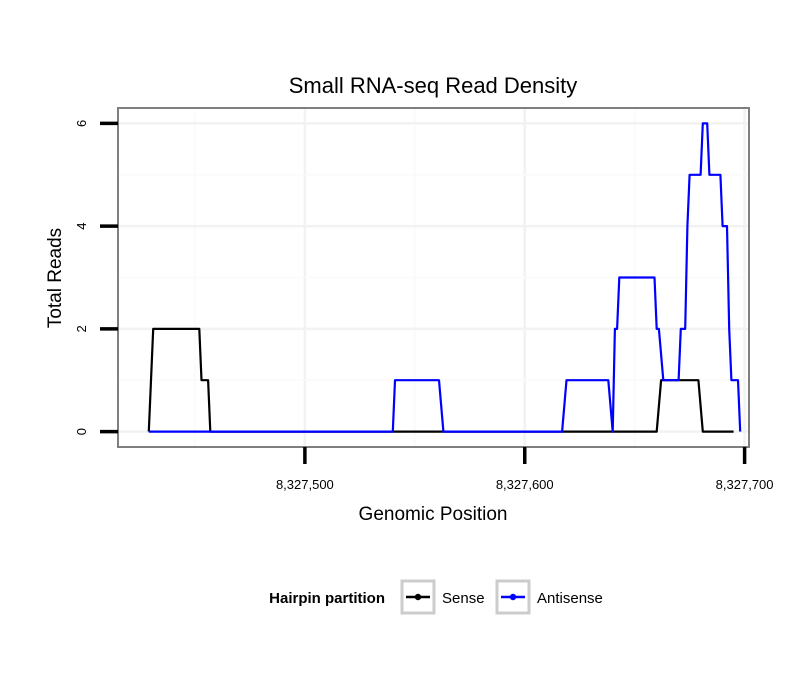 This screenshot has height=690, width=810. I want to click on legend-entry-antisense: Antisense, so click(549, 597).